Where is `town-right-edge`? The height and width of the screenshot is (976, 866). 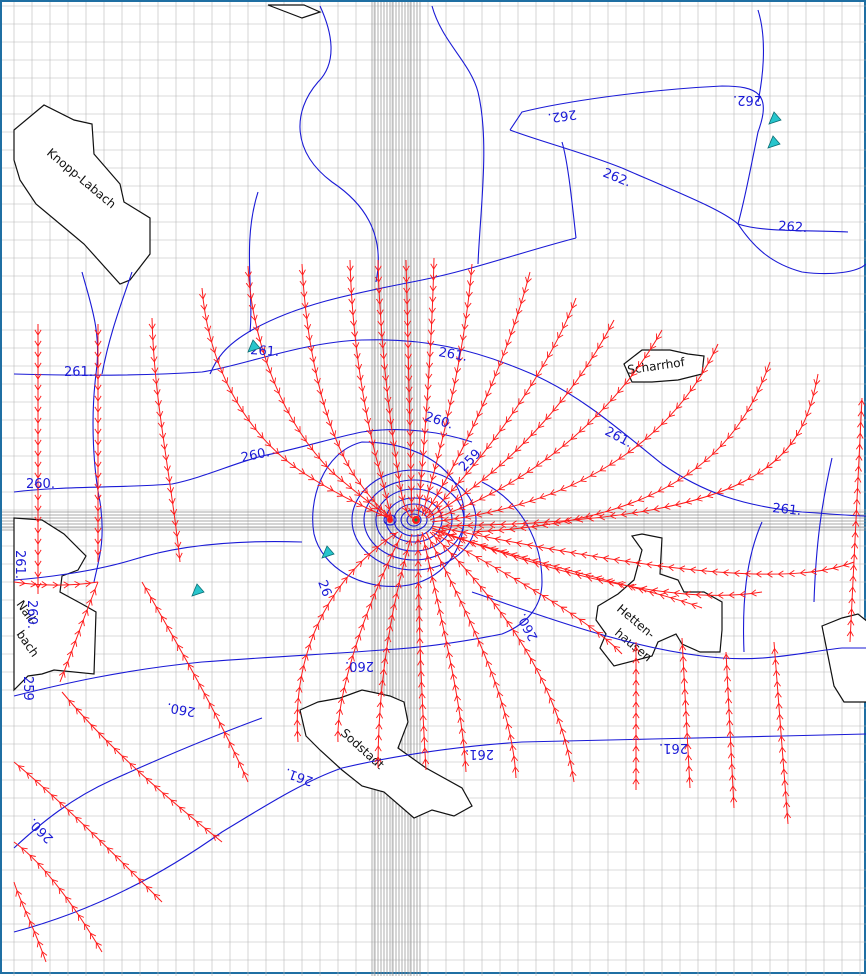
town-right-edge is located at coordinates (843, 658).